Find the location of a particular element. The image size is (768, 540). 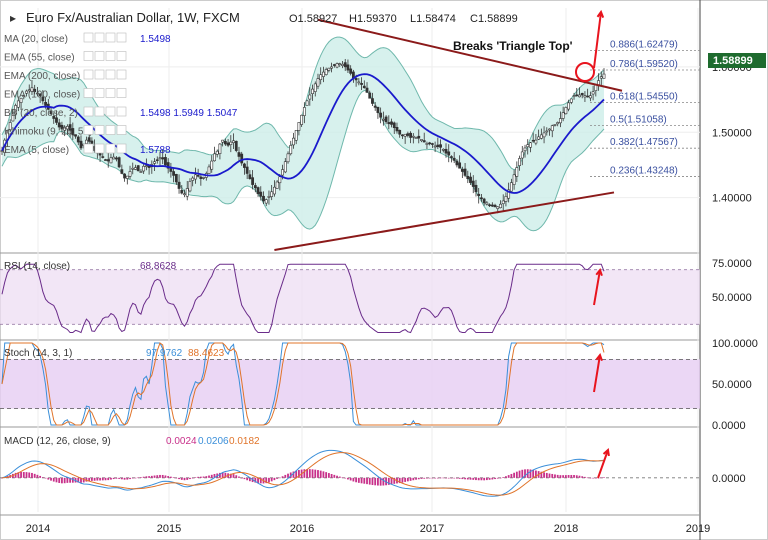

arrow-head is located at coordinates (606, 452).